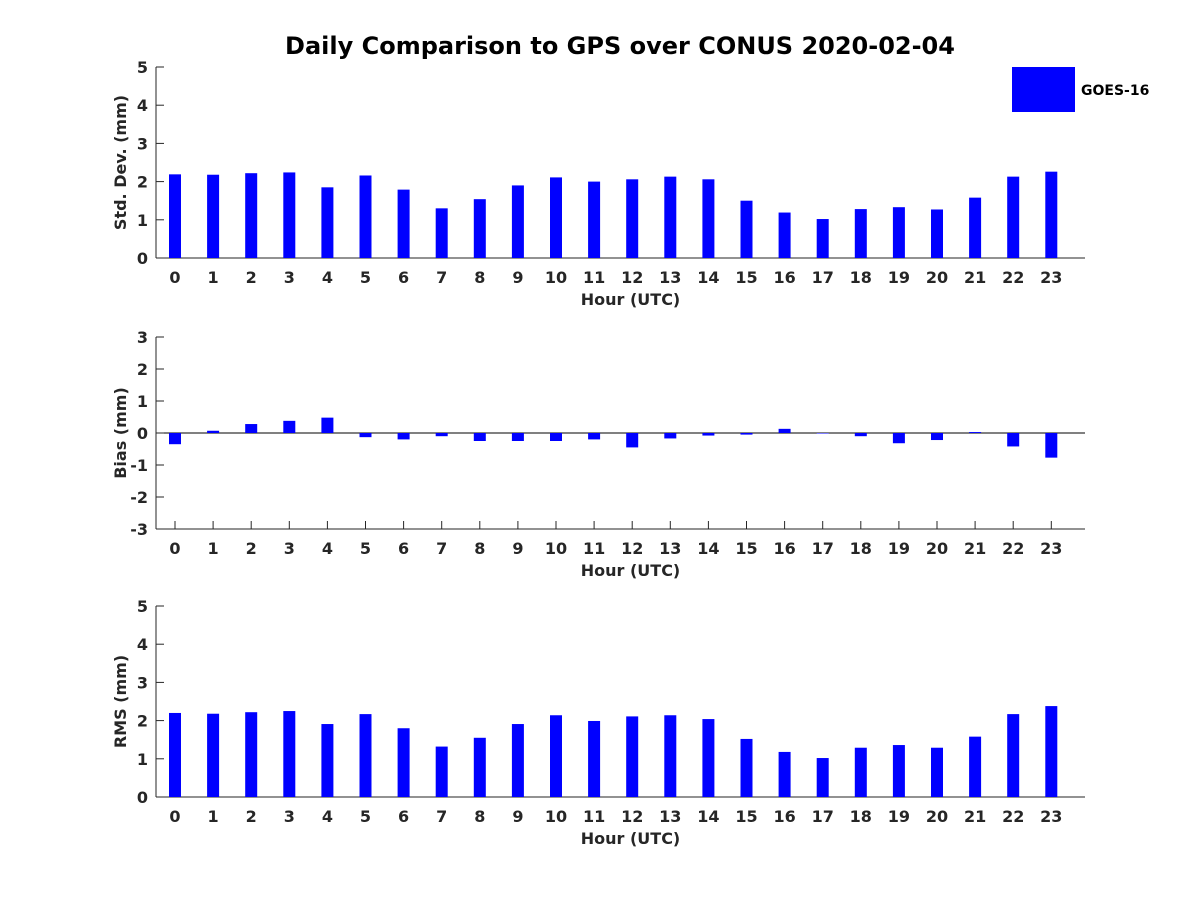  I want to click on y-tick-label: 2, so click(142, 182).